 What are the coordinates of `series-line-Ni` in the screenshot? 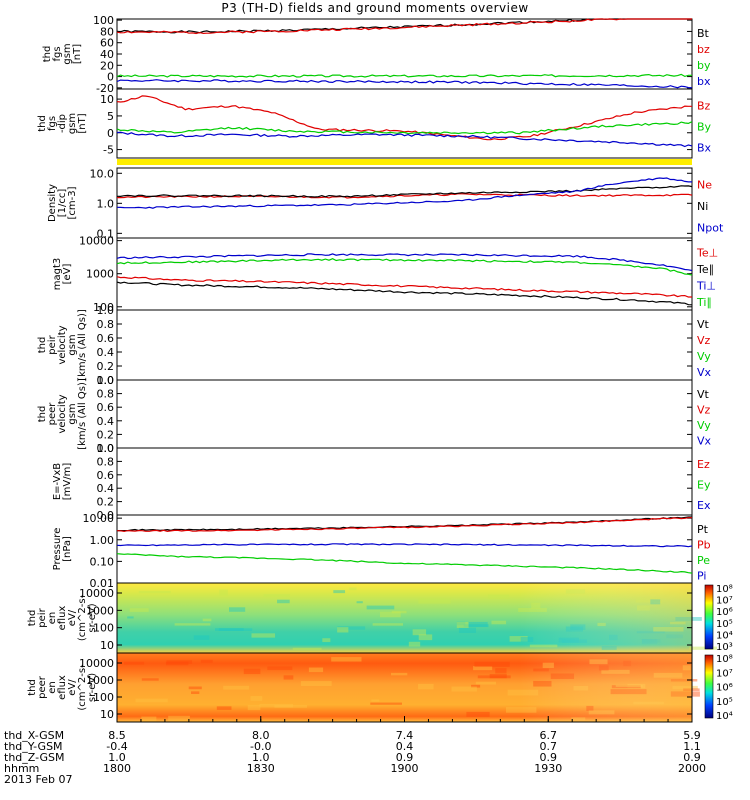 It's located at (404, 191).